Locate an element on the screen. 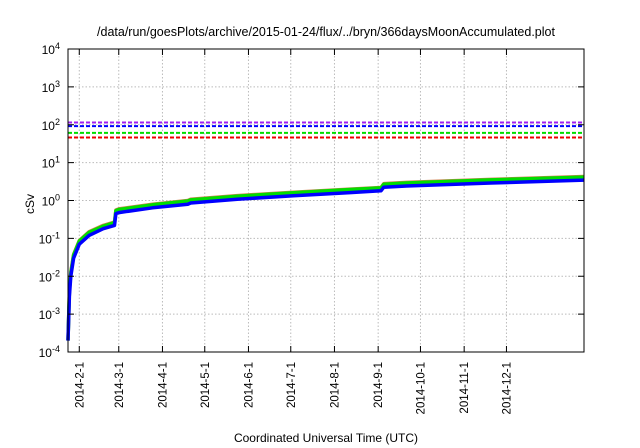  x-tick-label: 2014-5-1 is located at coordinates (206, 385).